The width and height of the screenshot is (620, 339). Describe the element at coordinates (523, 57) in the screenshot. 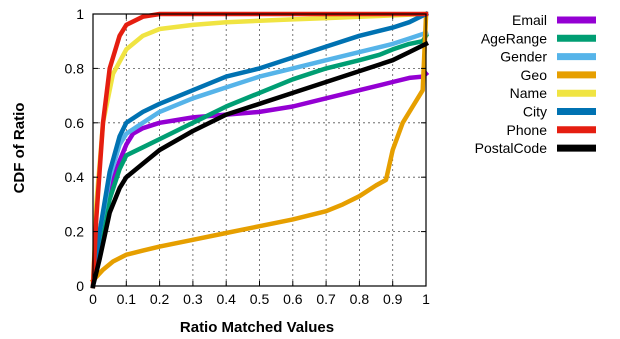

I see `legend-label-gender: Gender` at that location.